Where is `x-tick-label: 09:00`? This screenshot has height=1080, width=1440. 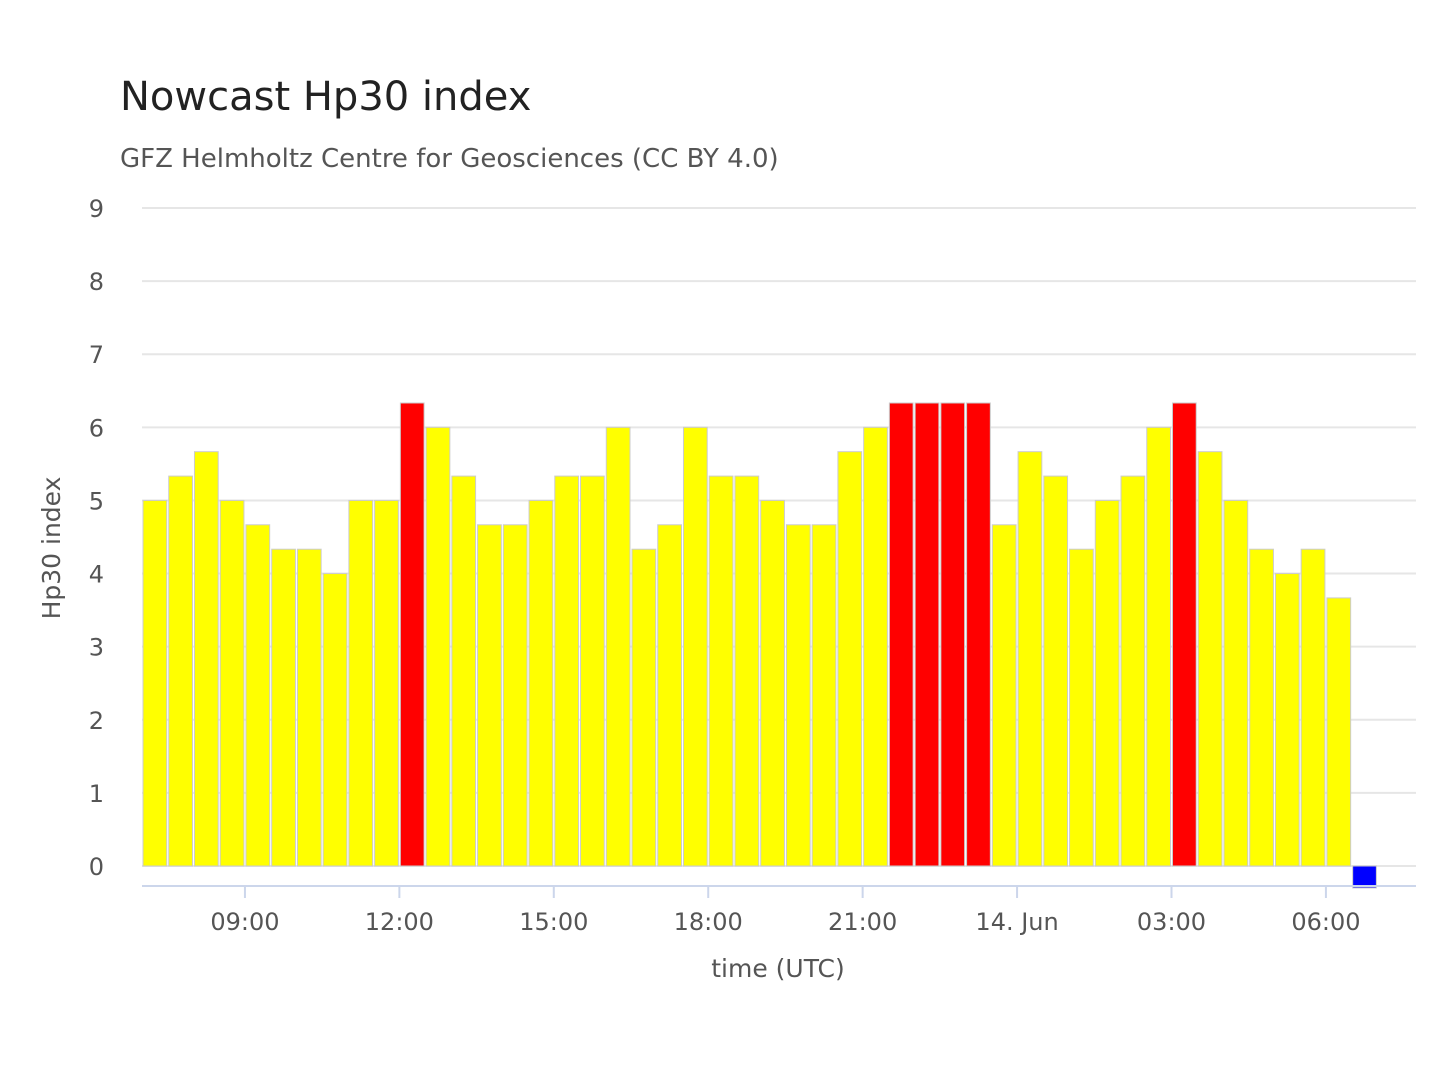 x-tick-label: 09:00 is located at coordinates (244, 922).